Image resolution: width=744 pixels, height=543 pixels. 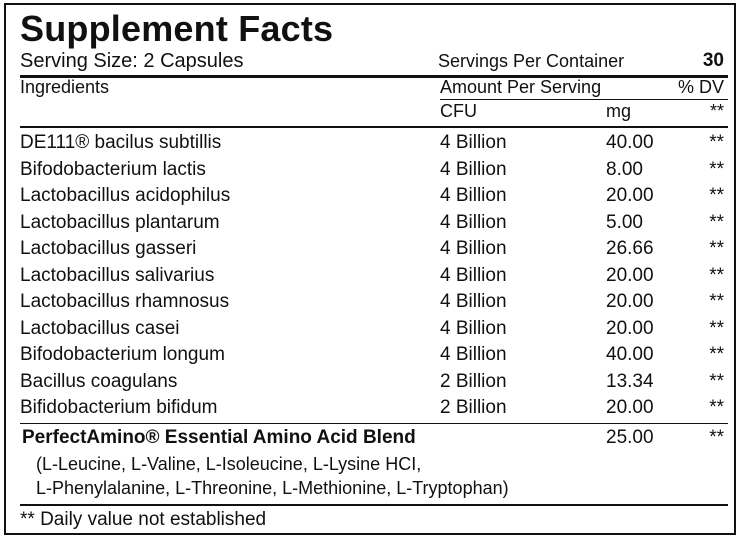 I want to click on ingredient-name: Lactobacillus acidophilus, so click(x=125, y=195).